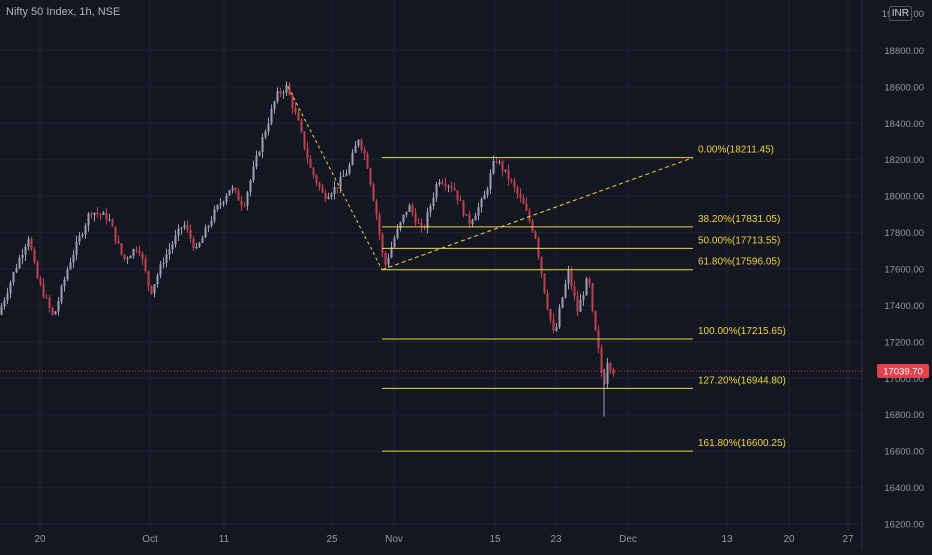  I want to click on x-tick-label: 23, so click(556, 539).